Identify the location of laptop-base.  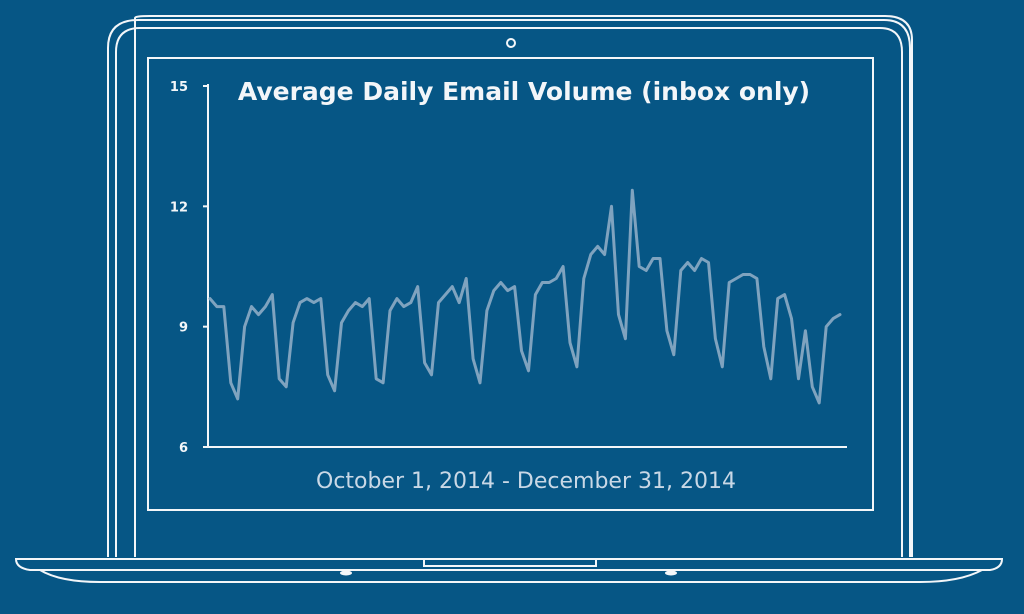
(509, 564).